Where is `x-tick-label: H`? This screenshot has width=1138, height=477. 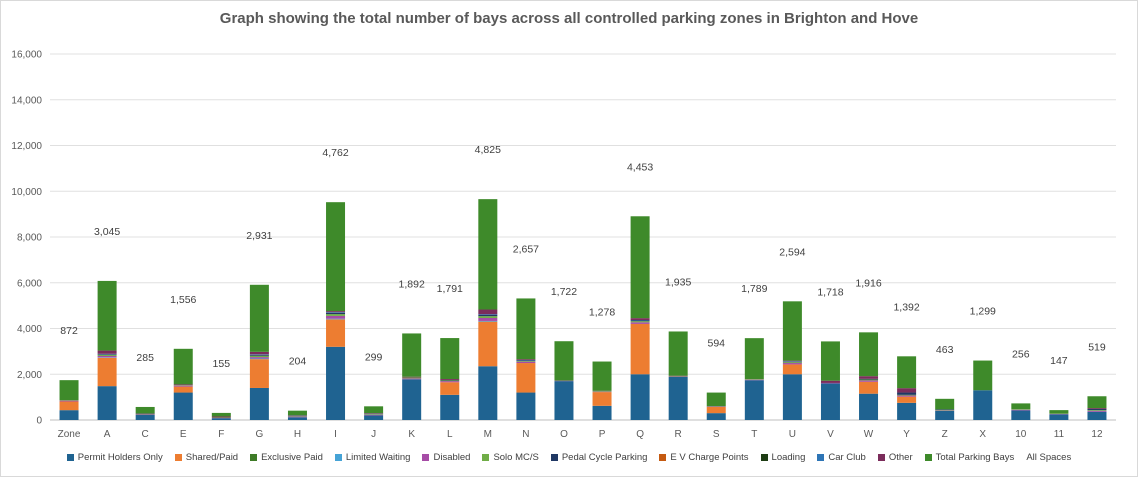 x-tick-label: H is located at coordinates (297, 434).